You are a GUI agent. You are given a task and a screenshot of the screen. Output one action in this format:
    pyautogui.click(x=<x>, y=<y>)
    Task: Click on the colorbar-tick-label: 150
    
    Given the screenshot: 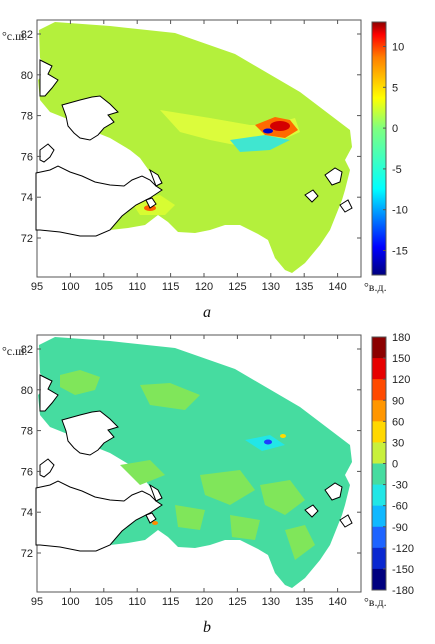 What is the action you would take?
    pyautogui.click(x=401, y=359)
    